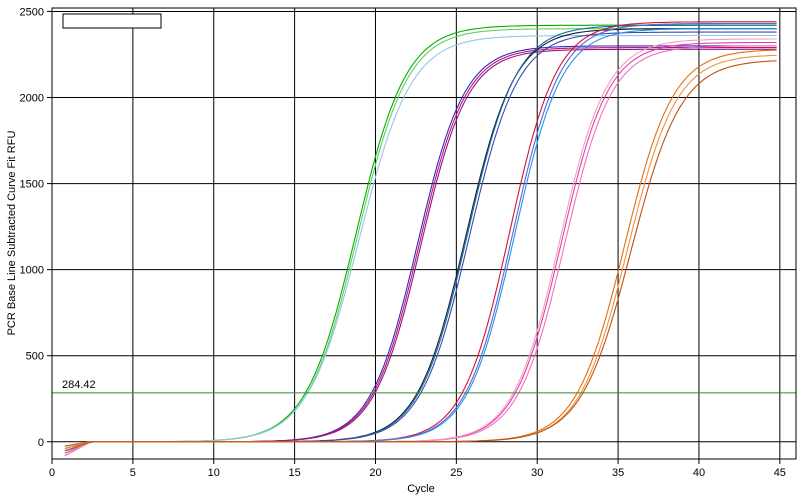  What do you see at coordinates (32, 12) in the screenshot?
I see `y-tick-label: 2500` at bounding box center [32, 12].